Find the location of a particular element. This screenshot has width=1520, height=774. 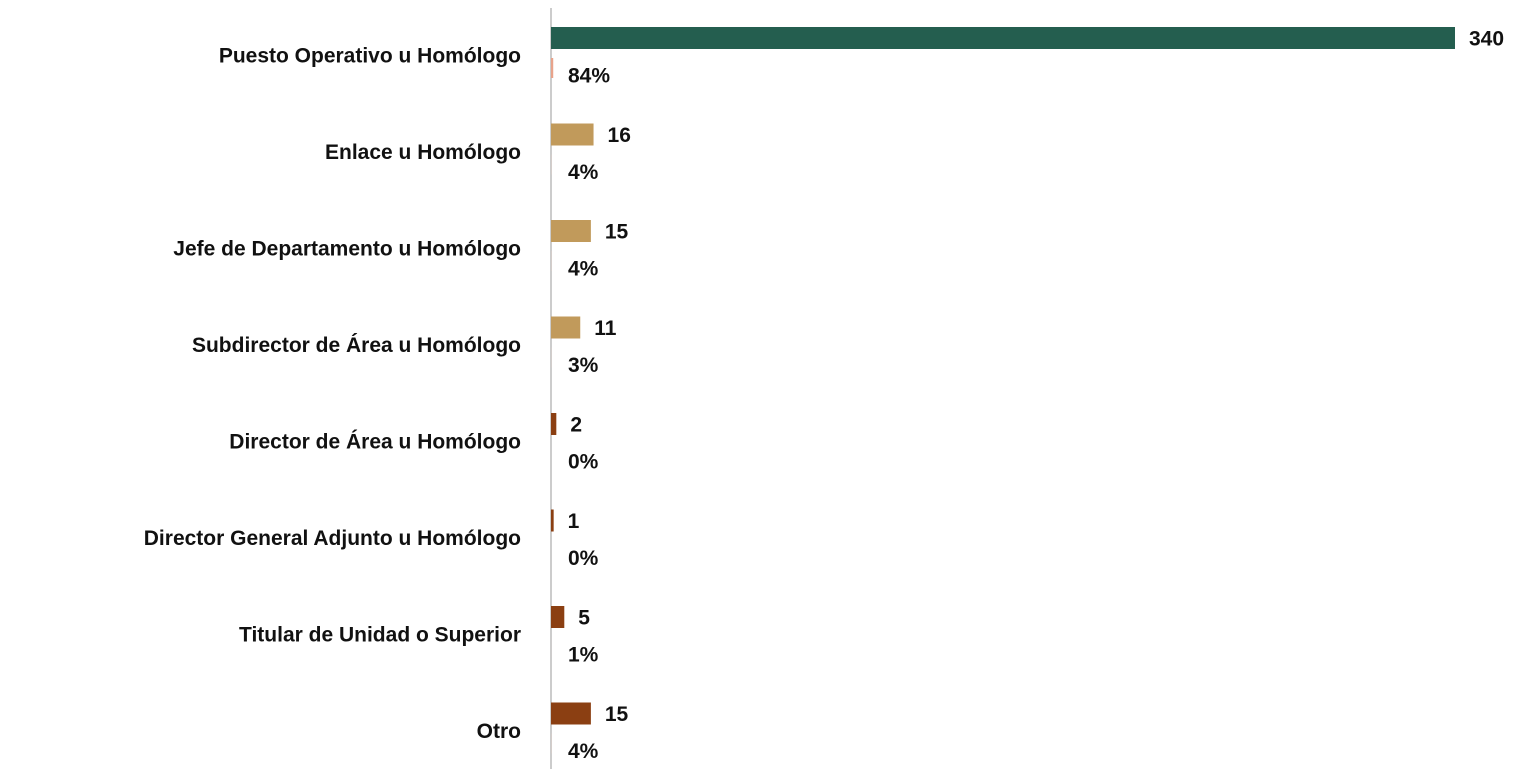

percent-bar is located at coordinates (552, 68).